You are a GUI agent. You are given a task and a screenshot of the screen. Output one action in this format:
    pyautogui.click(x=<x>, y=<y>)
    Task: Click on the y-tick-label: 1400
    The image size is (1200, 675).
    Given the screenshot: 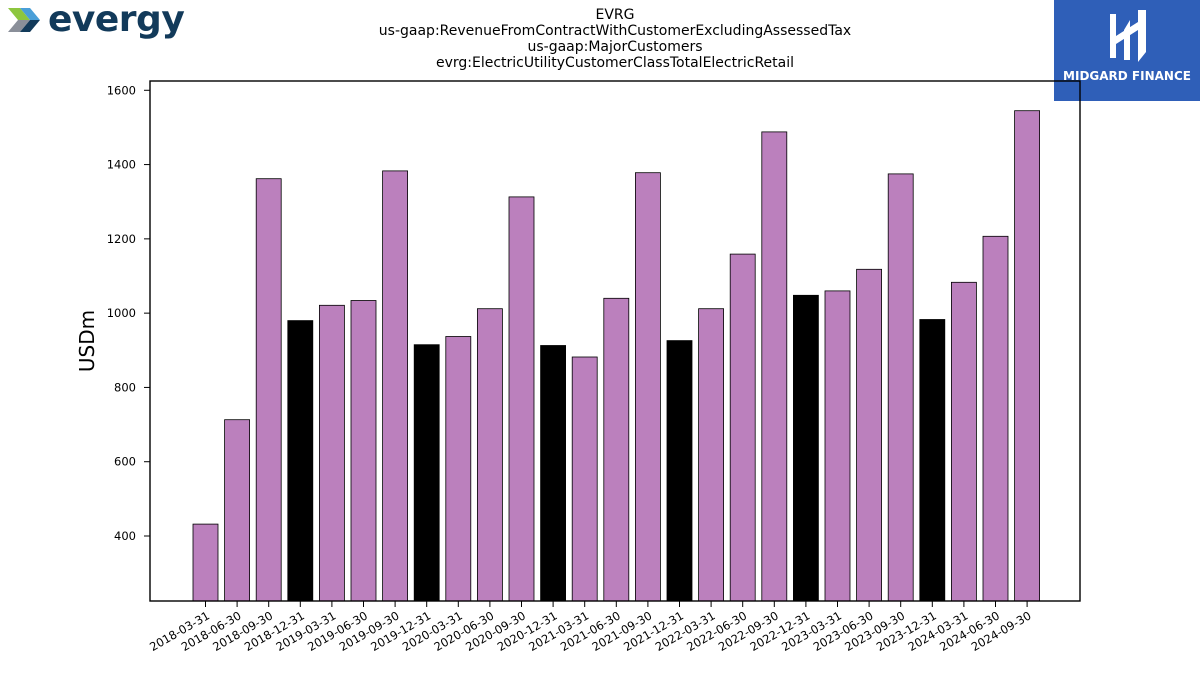 What is the action you would take?
    pyautogui.click(x=121, y=165)
    